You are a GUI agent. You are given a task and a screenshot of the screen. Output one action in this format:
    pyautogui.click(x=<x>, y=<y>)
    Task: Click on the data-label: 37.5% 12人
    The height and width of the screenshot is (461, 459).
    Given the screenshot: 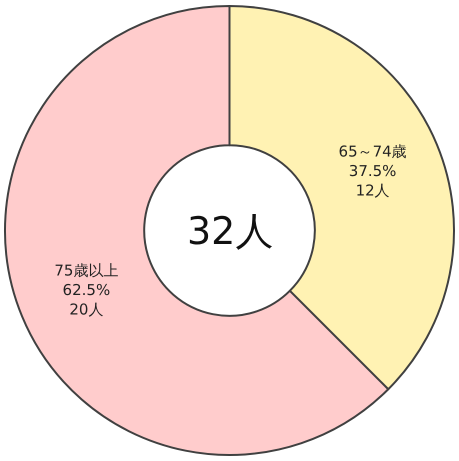 What is the action you would take?
    pyautogui.click(x=372, y=181)
    